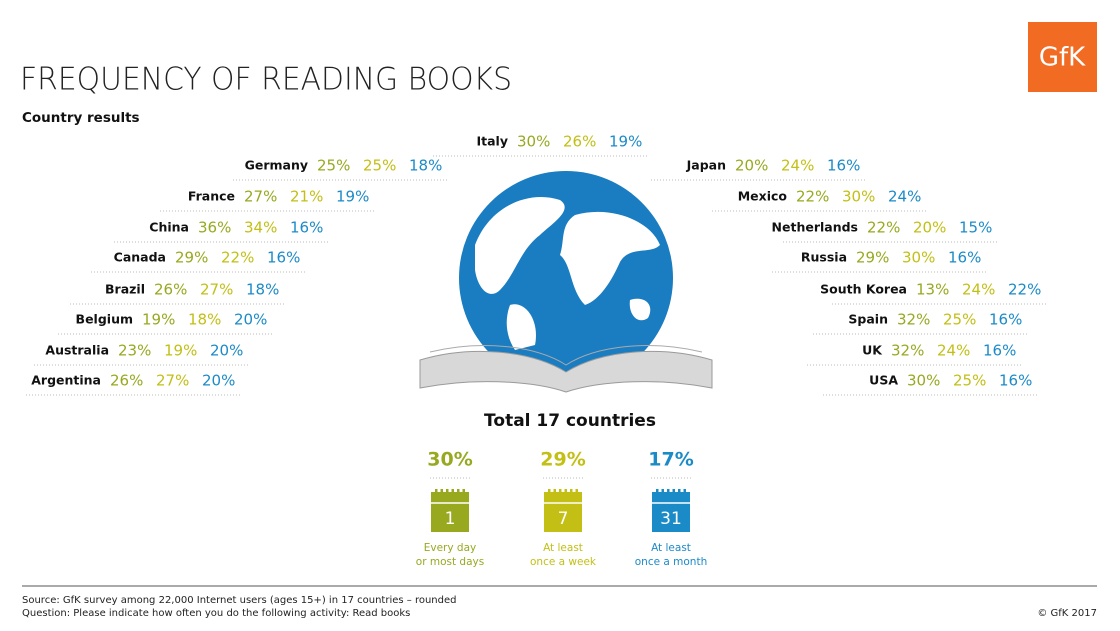  What do you see at coordinates (77, 350) in the screenshot?
I see `country-name: Australia` at bounding box center [77, 350].